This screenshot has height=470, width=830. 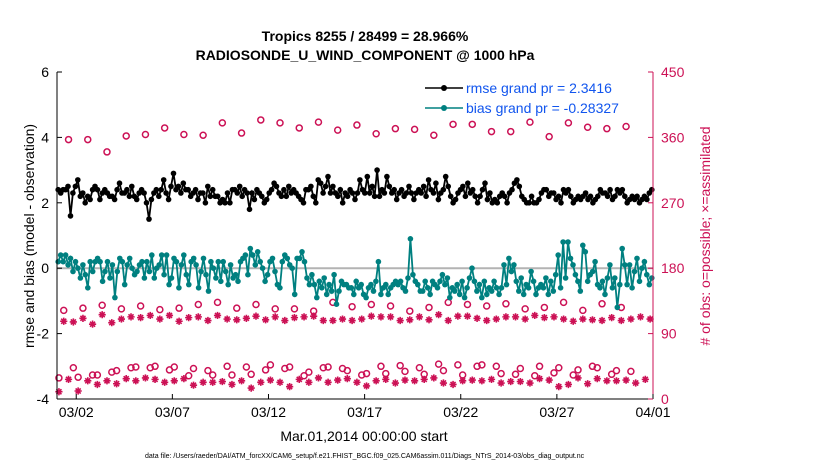 I want to click on chart-title: Tropics 8255 / 28499 = 28.966%, so click(x=365, y=36).